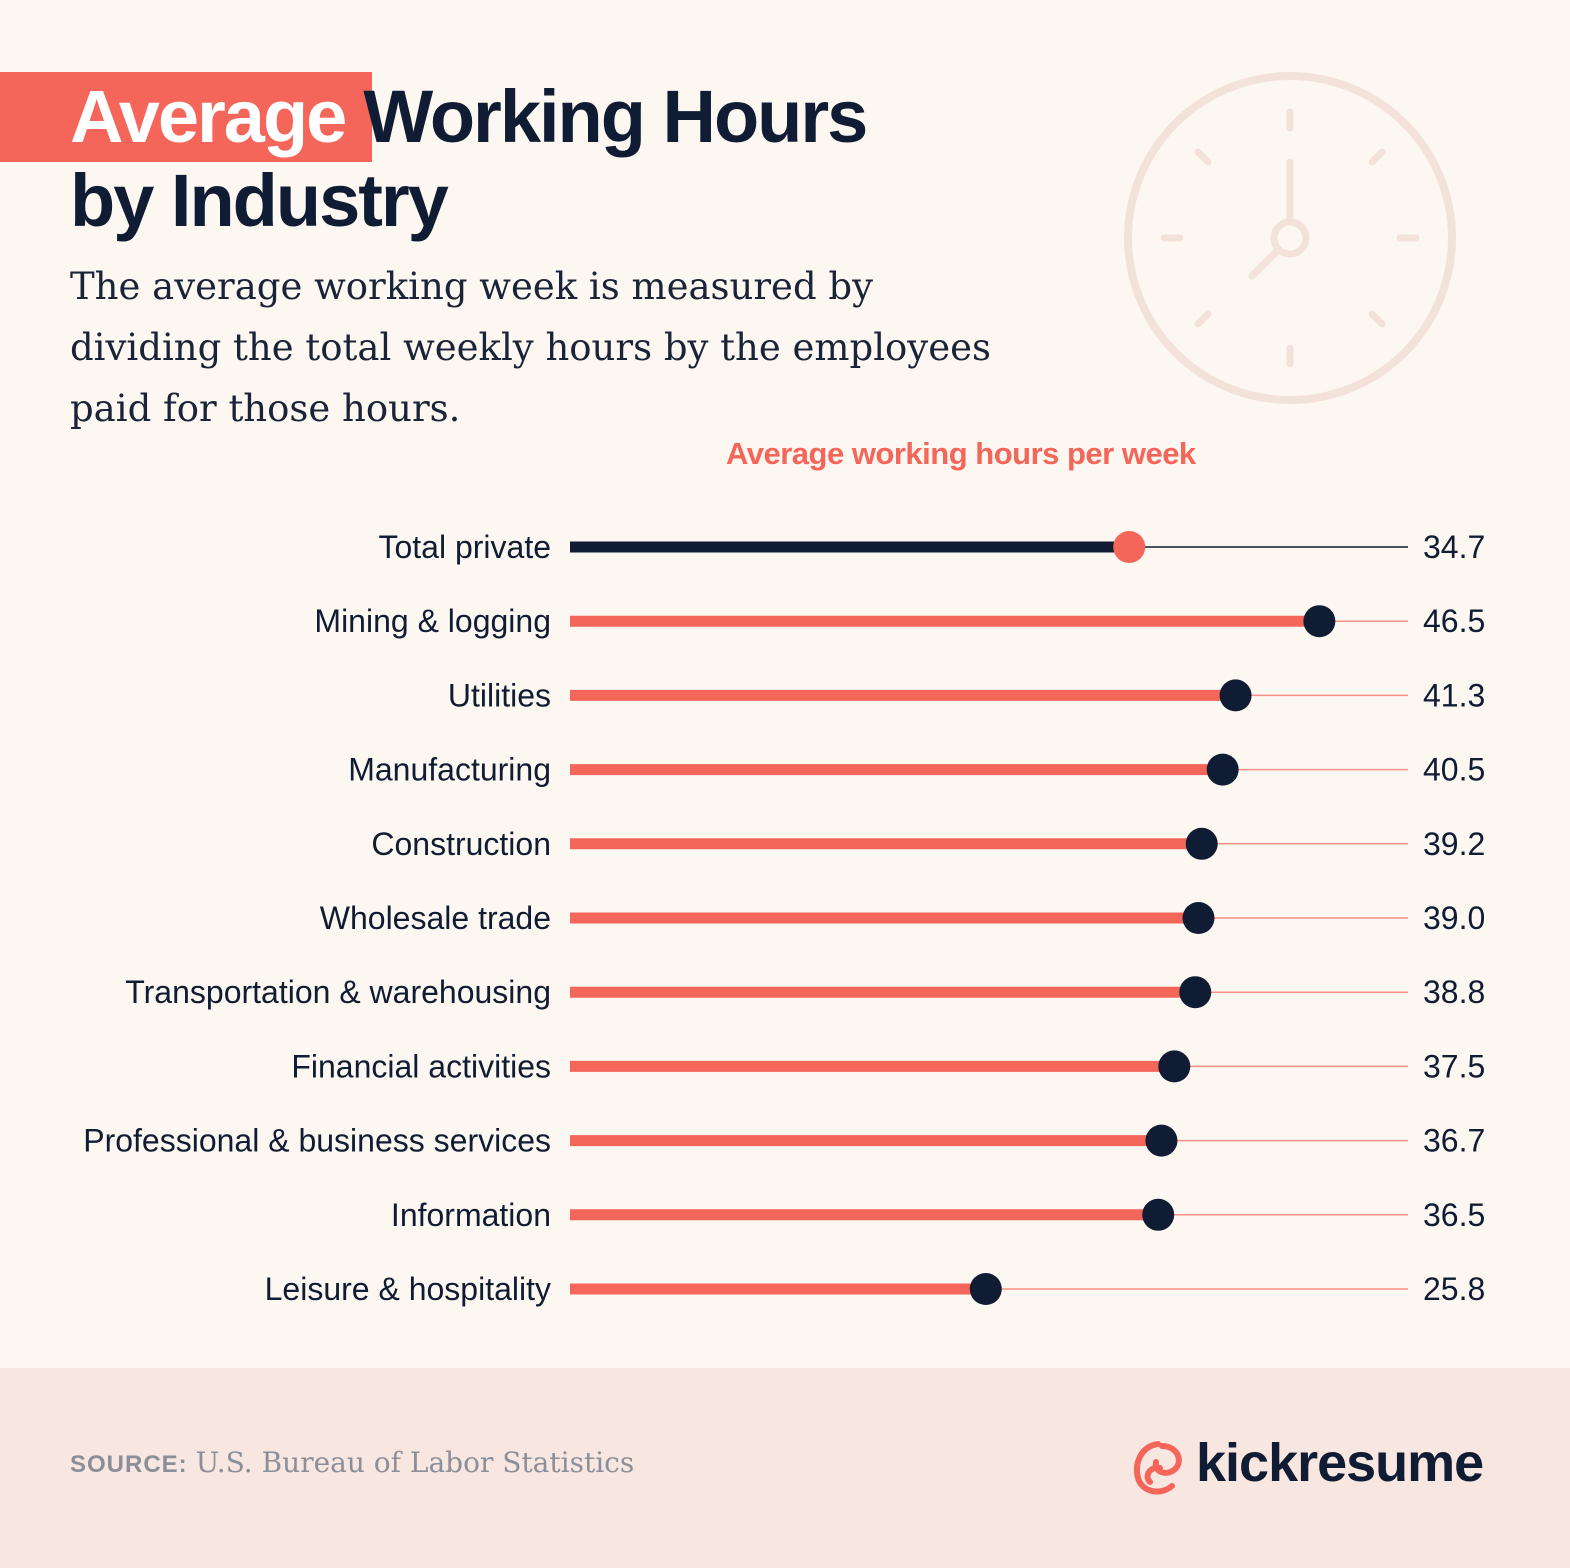 The image size is (1570, 1568). What do you see at coordinates (1454, 1141) in the screenshot?
I see `value-label: 36.7` at bounding box center [1454, 1141].